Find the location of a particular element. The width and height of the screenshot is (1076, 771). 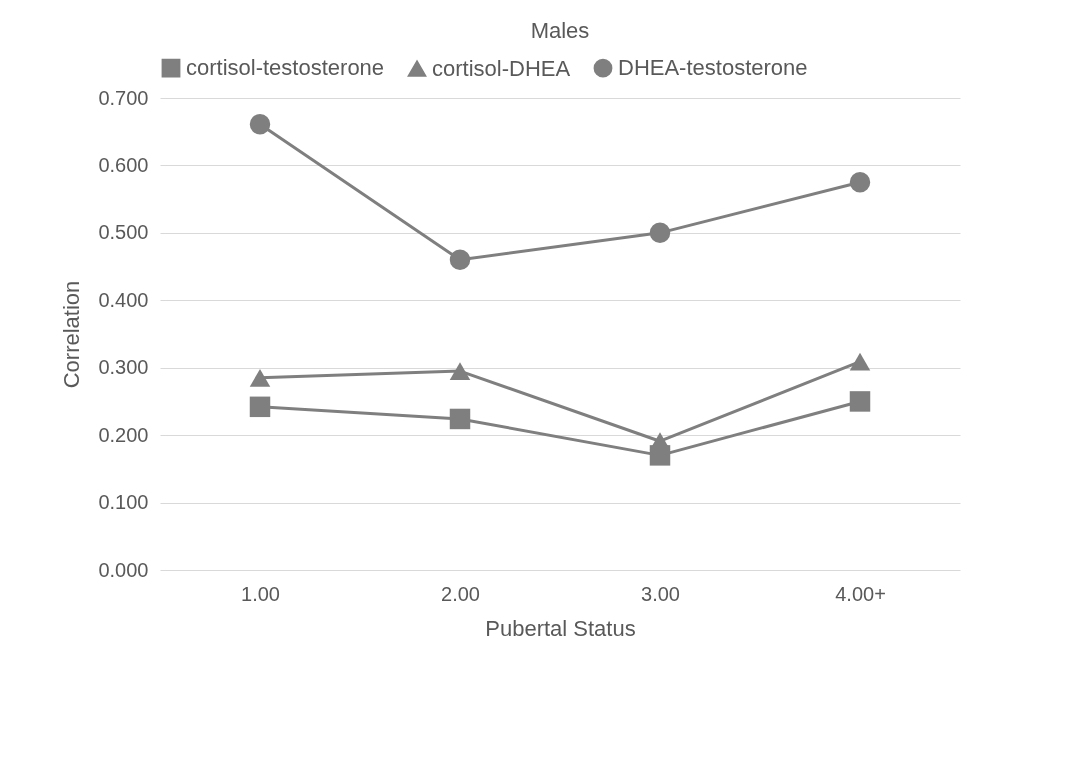

y-tick-label: 0.500 is located at coordinates (123, 232).